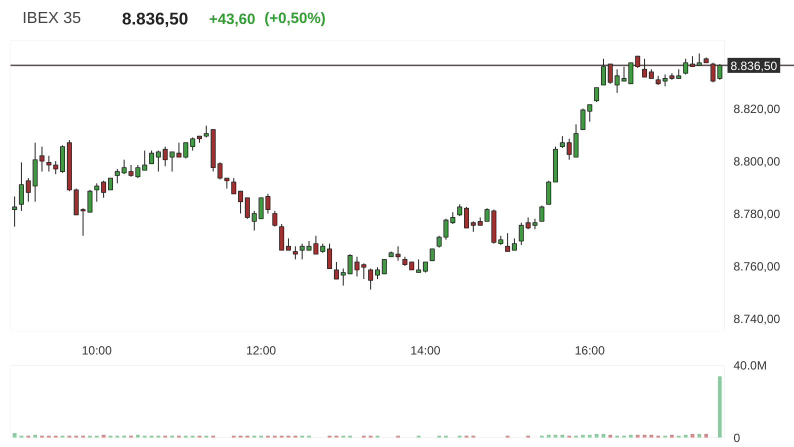 This screenshot has width=794, height=447. Describe the element at coordinates (590, 351) in the screenshot. I see `x-tick-label: 16:00` at that location.